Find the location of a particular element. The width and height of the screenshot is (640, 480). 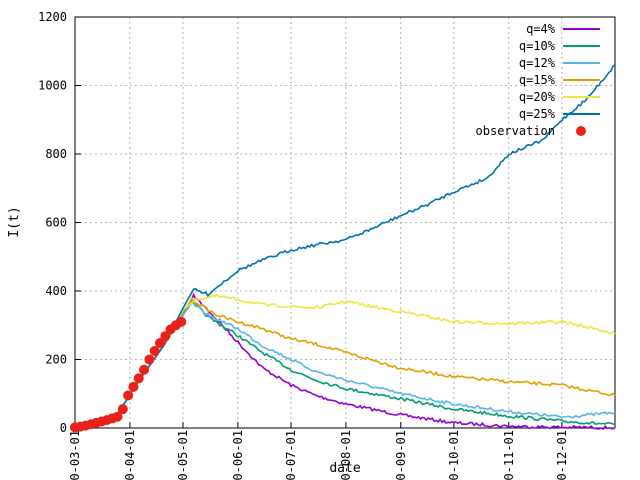

x-tick-label: 2020-04-01 is located at coordinates (130, 455).